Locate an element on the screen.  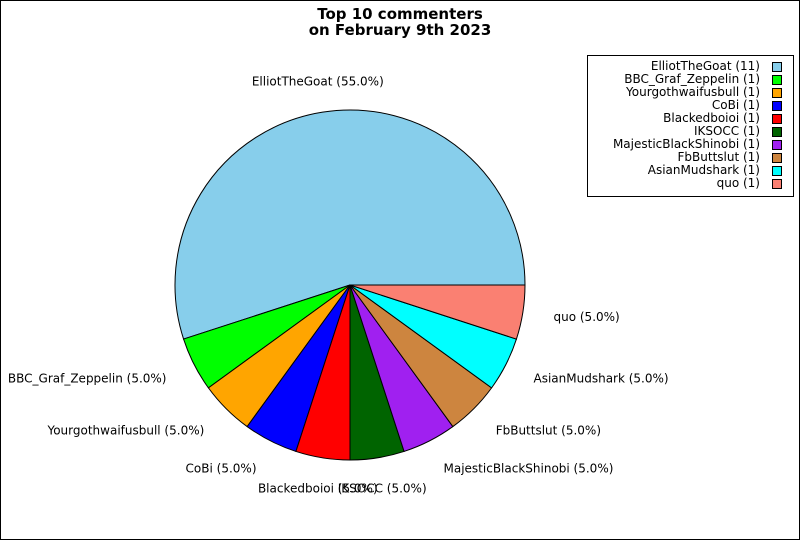
legend-label: MajesticBlackShinobi (1) is located at coordinates (686, 144).